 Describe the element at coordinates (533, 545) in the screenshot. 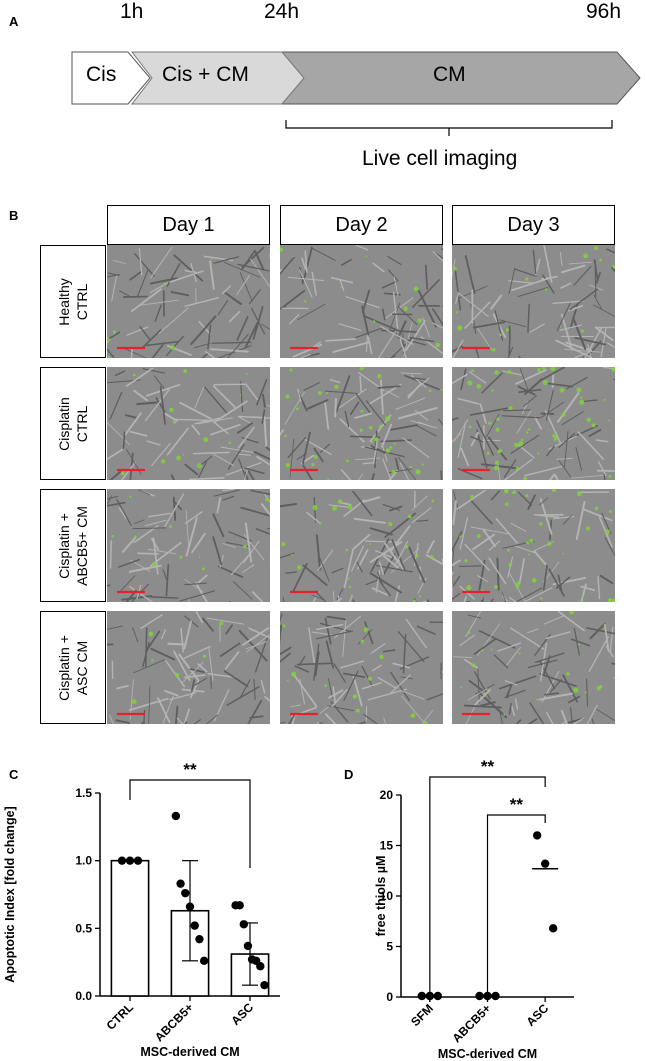

I see `micrograph-r3-c3` at that location.